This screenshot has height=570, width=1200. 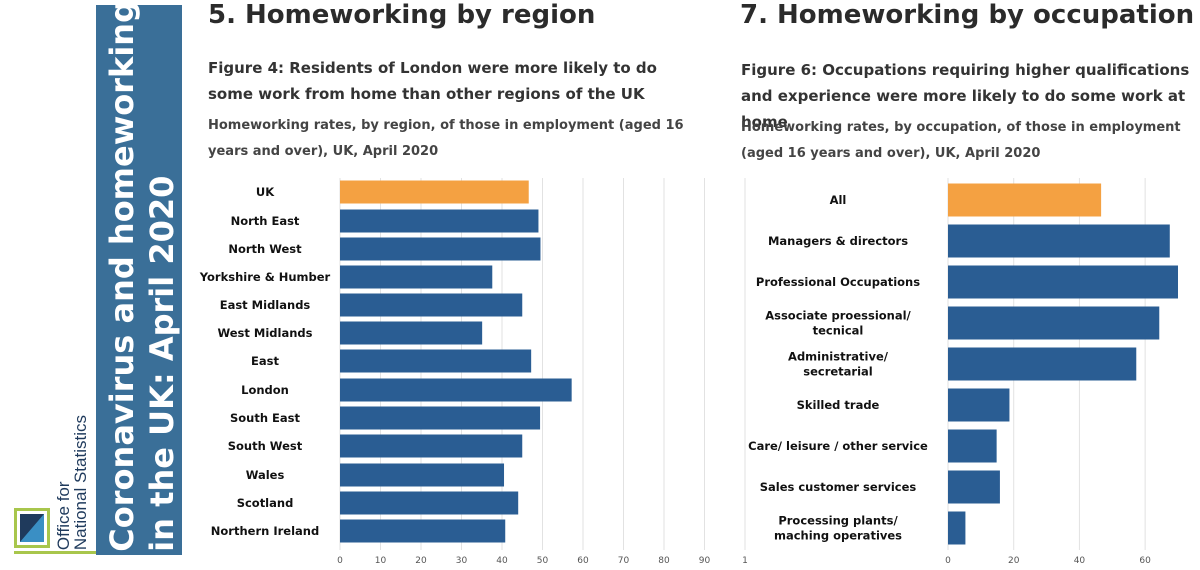 What do you see at coordinates (705, 561) in the screenshot?
I see `x-tick-label: 90` at bounding box center [705, 561].